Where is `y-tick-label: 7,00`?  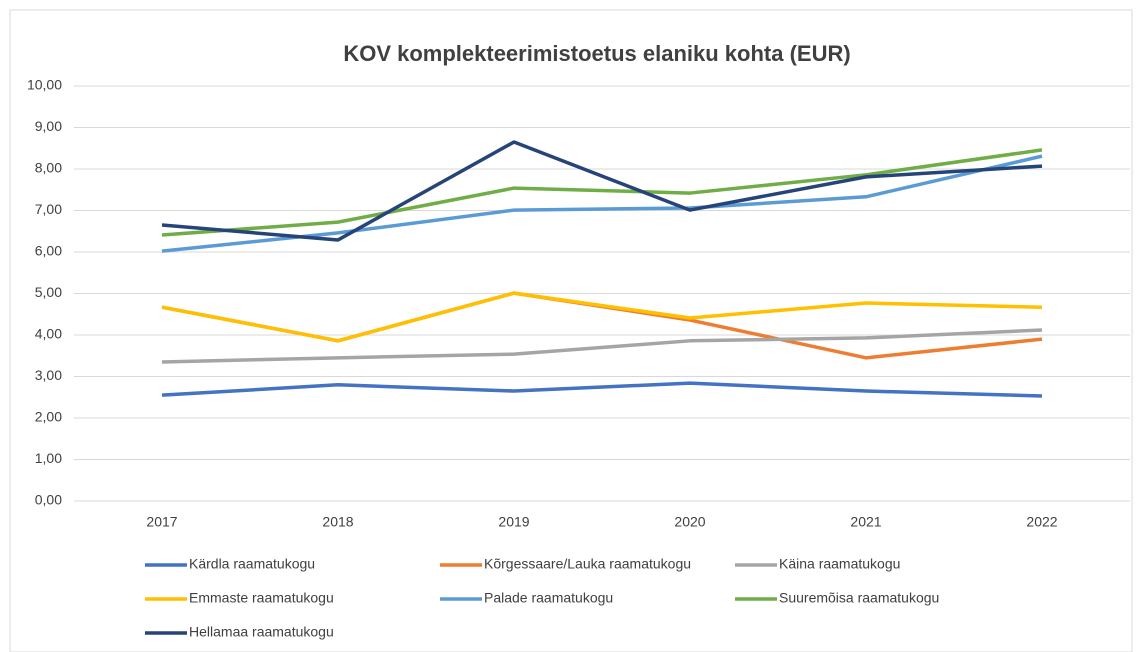 y-tick-label: 7,00 is located at coordinates (48, 209).